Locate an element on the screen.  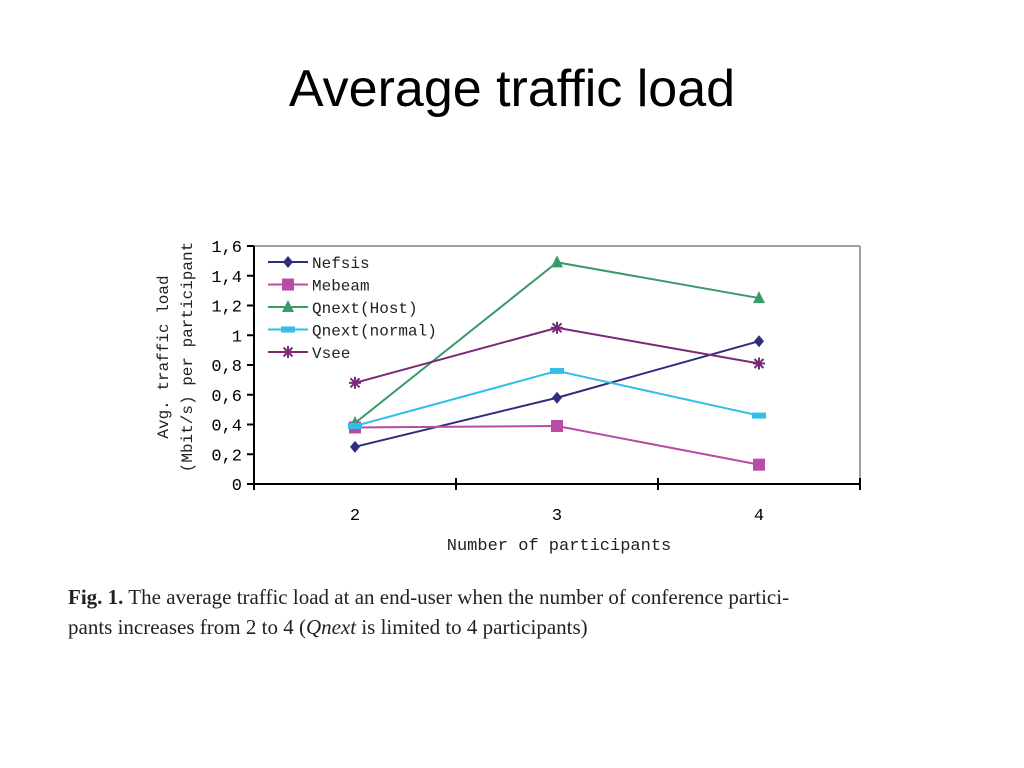
legend-label: Nefsis is located at coordinates (341, 264).